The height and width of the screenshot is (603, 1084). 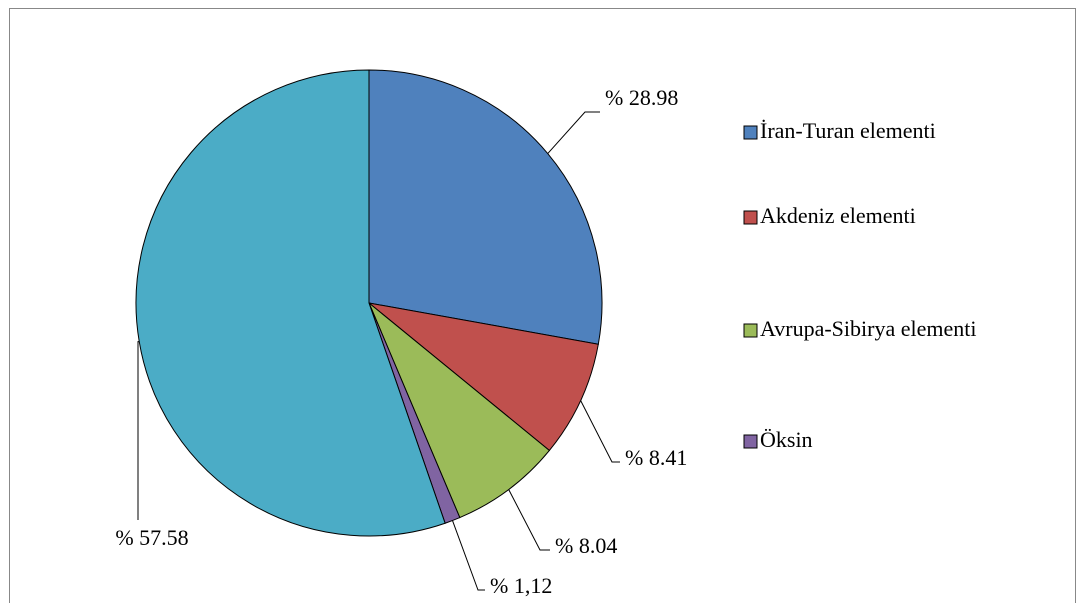 I want to click on legend-label: Öksin, so click(x=786, y=439).